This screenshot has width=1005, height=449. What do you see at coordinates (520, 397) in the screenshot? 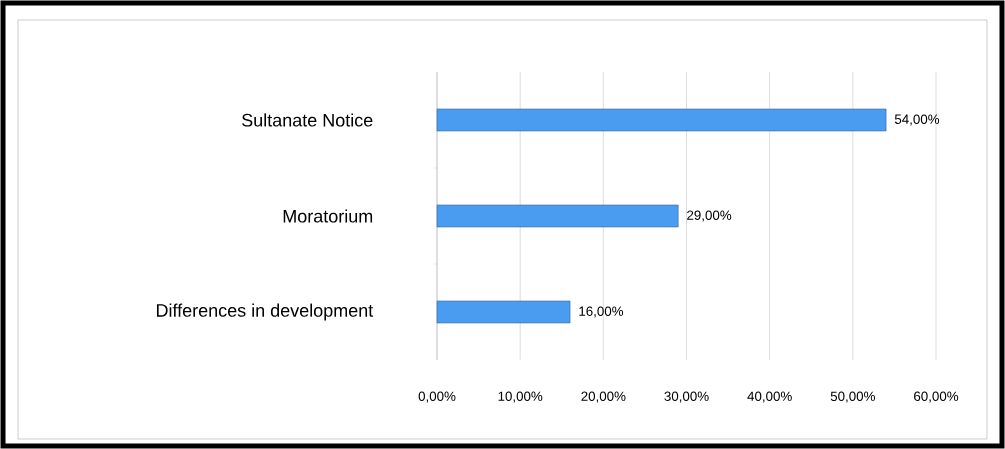
I see `x-tick-label: 10,00%` at bounding box center [520, 397].